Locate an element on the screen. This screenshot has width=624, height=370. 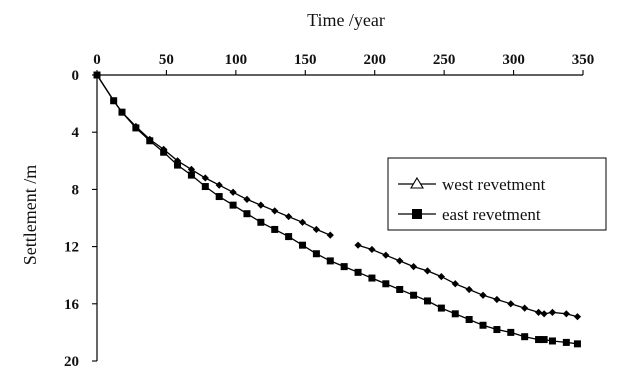
x-tick-label: 350 is located at coordinates (583, 60).